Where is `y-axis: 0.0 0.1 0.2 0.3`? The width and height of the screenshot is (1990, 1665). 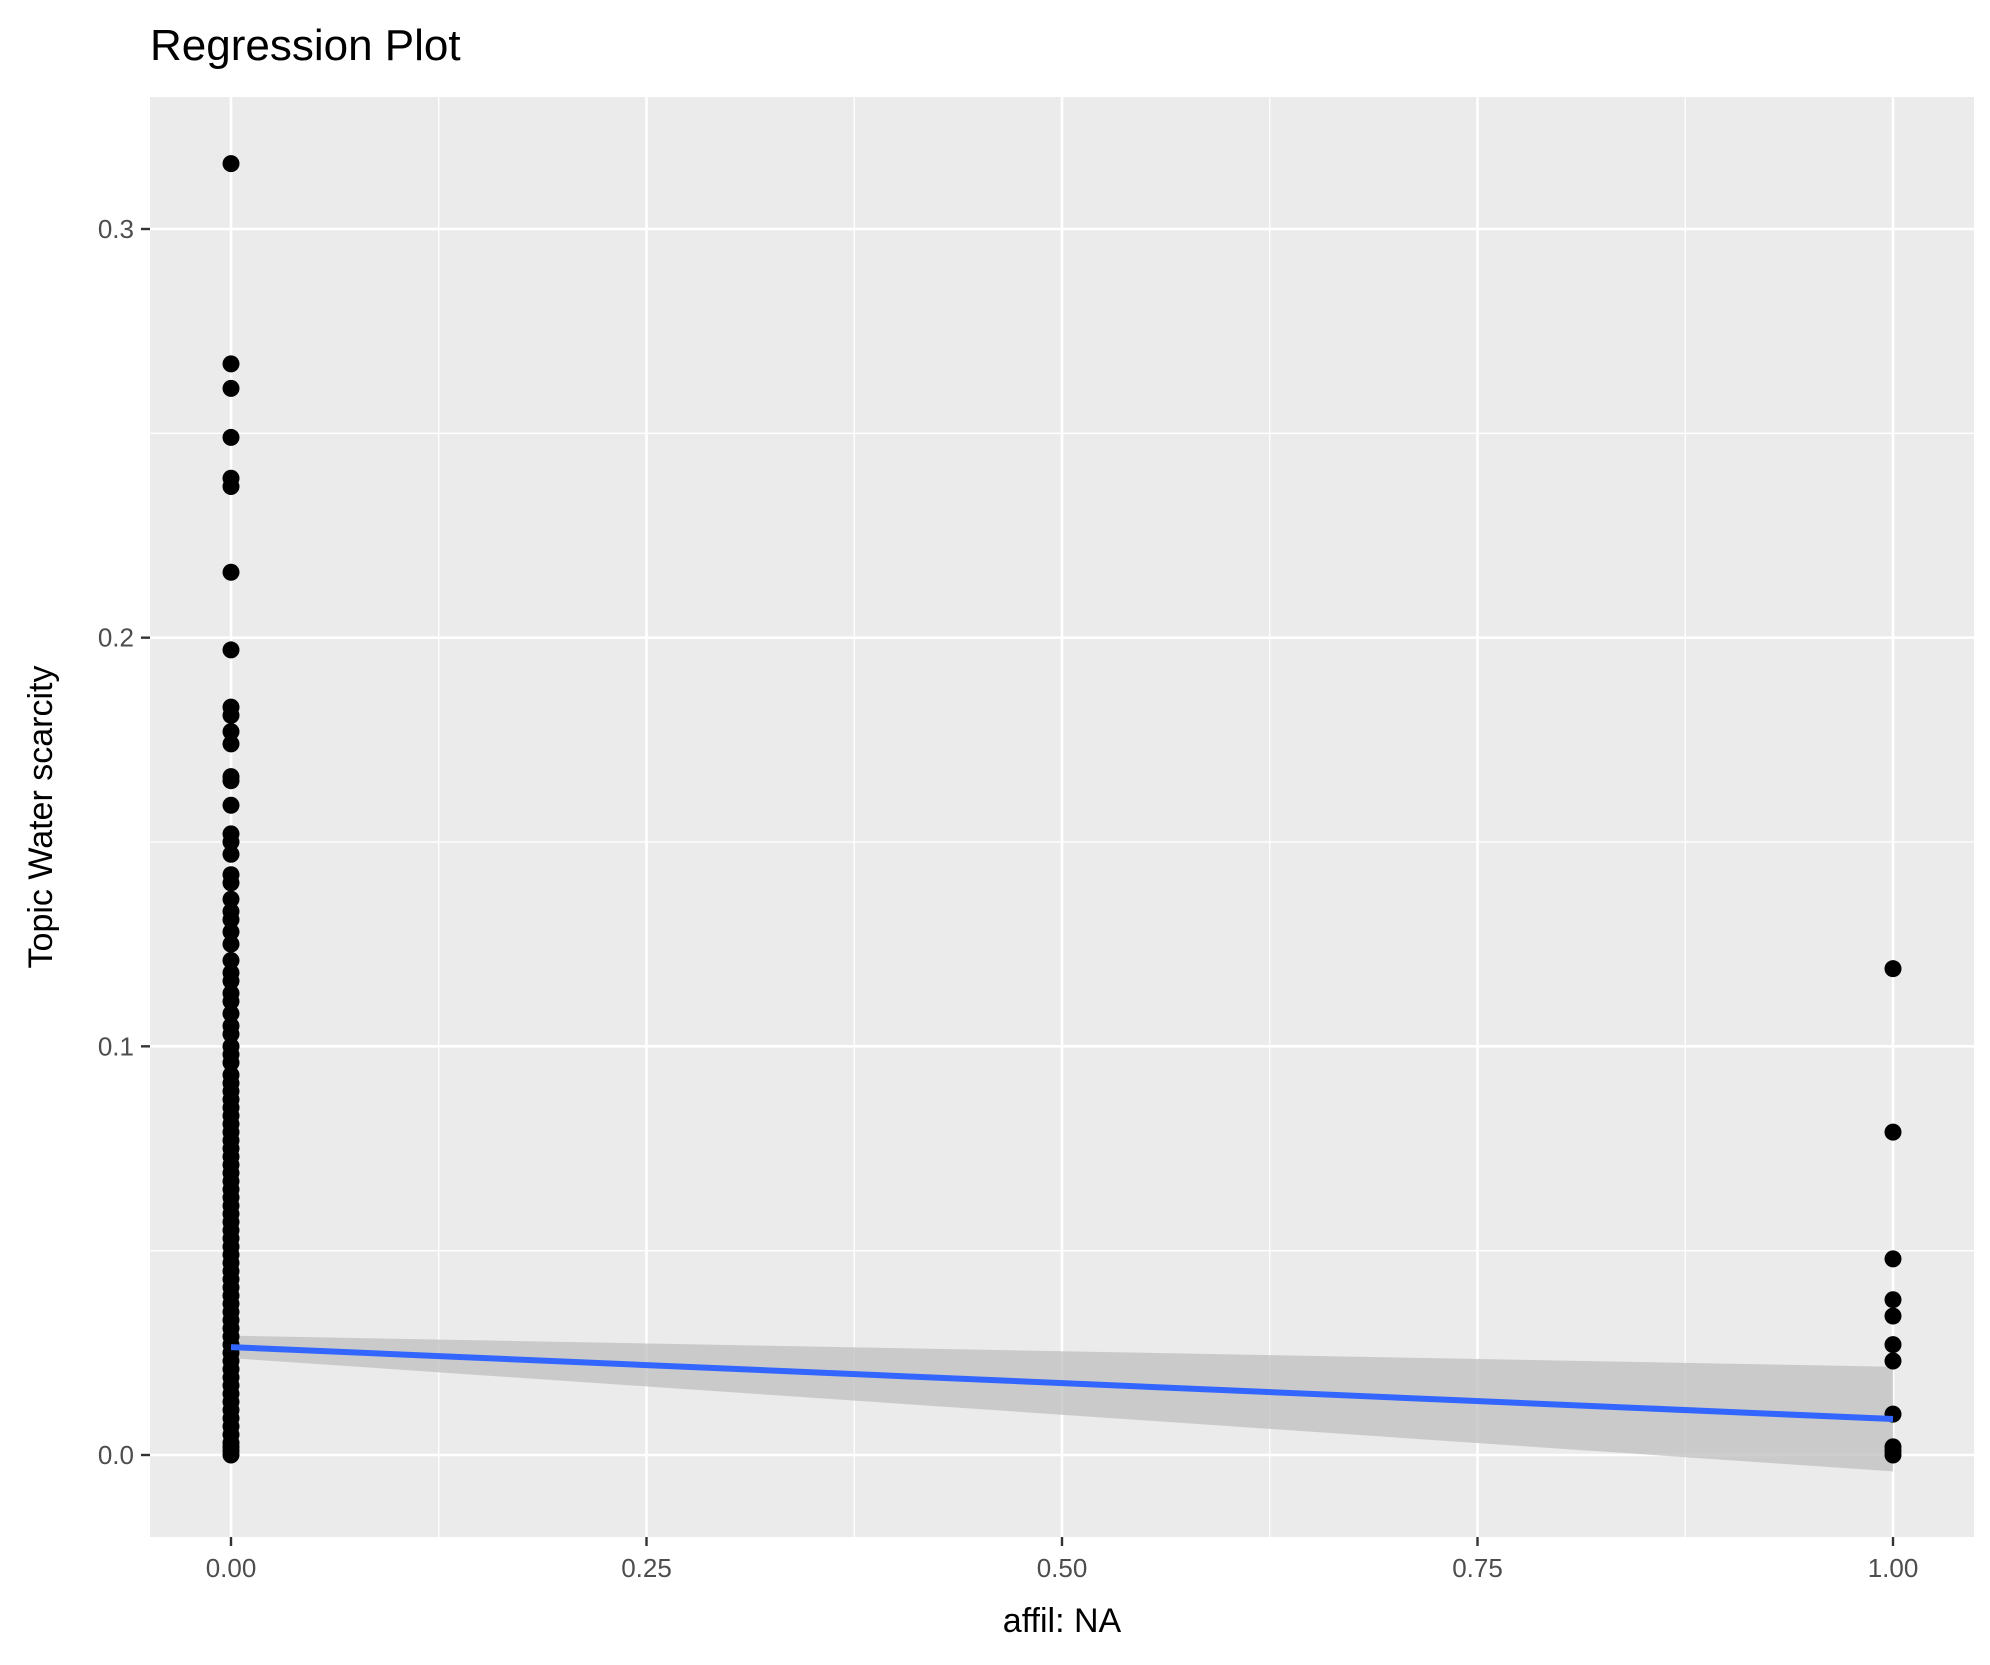 y-axis: 0.0 0.1 0.2 0.3 is located at coordinates (124, 842).